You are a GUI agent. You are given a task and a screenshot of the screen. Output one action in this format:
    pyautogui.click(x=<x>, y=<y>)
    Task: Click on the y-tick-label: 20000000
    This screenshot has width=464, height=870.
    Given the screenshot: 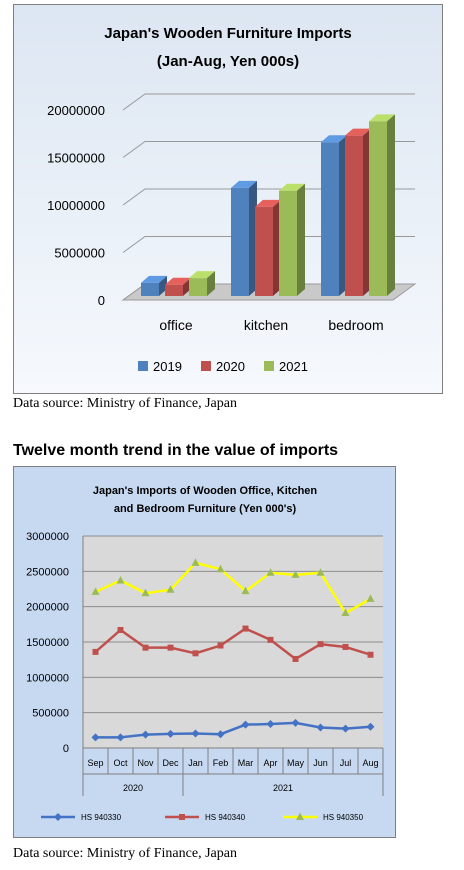 What is the action you would take?
    pyautogui.click(x=76, y=110)
    